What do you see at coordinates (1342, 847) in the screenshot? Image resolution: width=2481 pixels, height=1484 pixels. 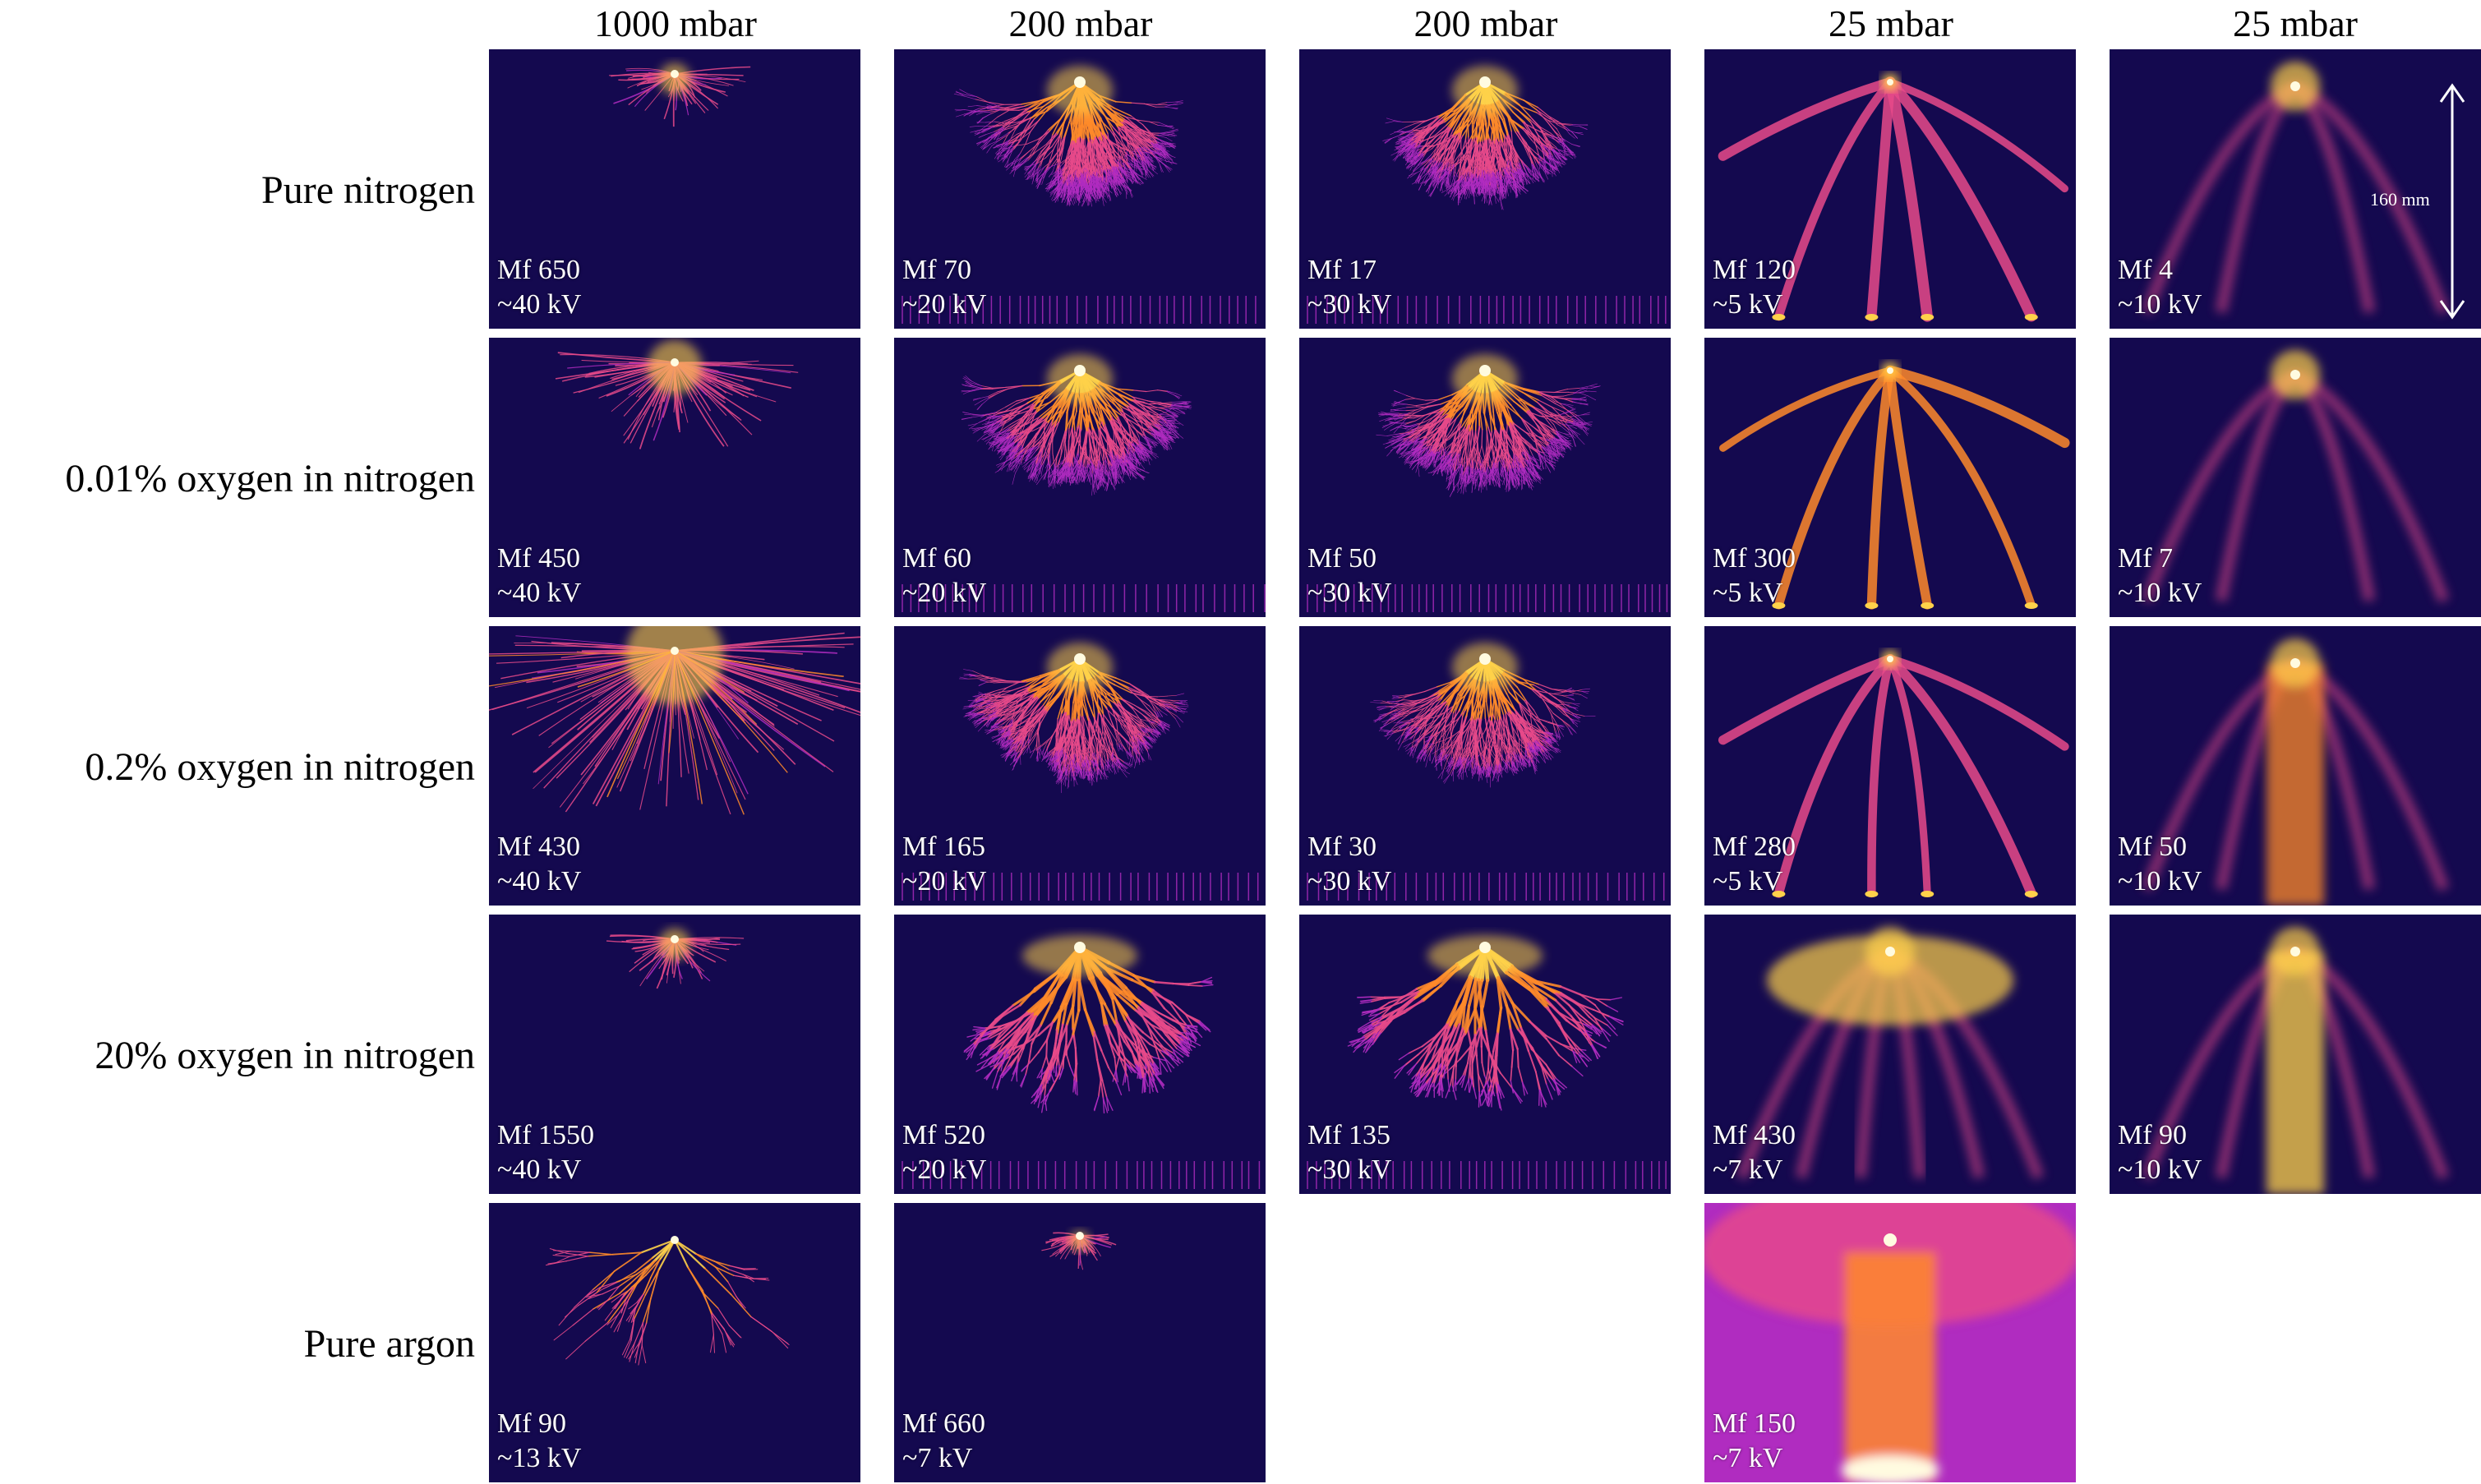 I see `magnification-factor: Mf 30` at bounding box center [1342, 847].